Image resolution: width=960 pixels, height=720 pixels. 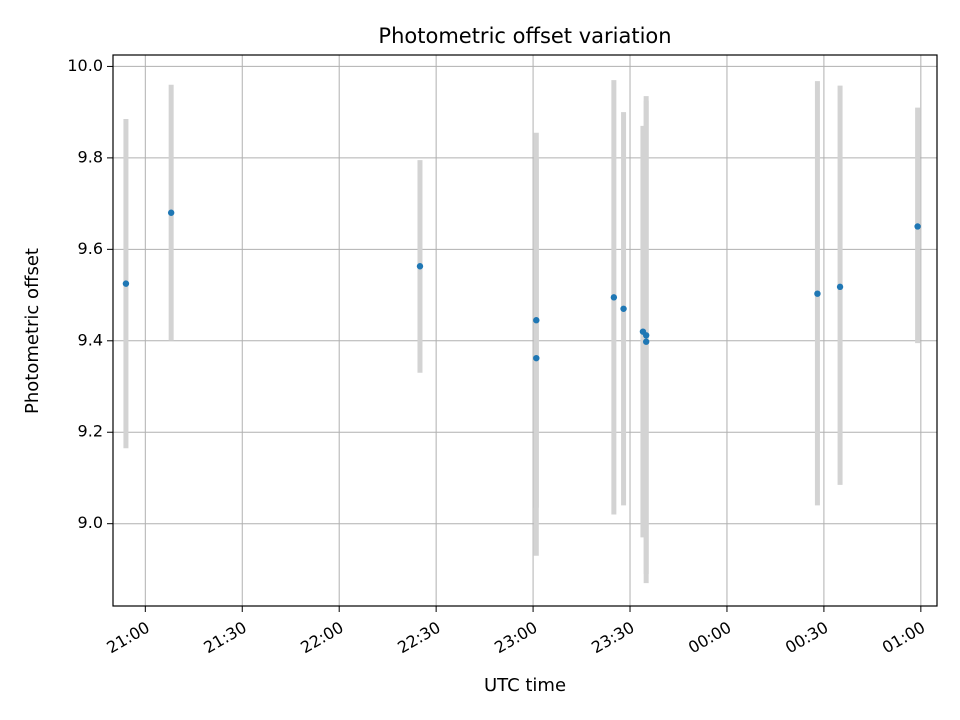 What do you see at coordinates (524, 36) in the screenshot?
I see `chart-title: Photometric offset variation` at bounding box center [524, 36].